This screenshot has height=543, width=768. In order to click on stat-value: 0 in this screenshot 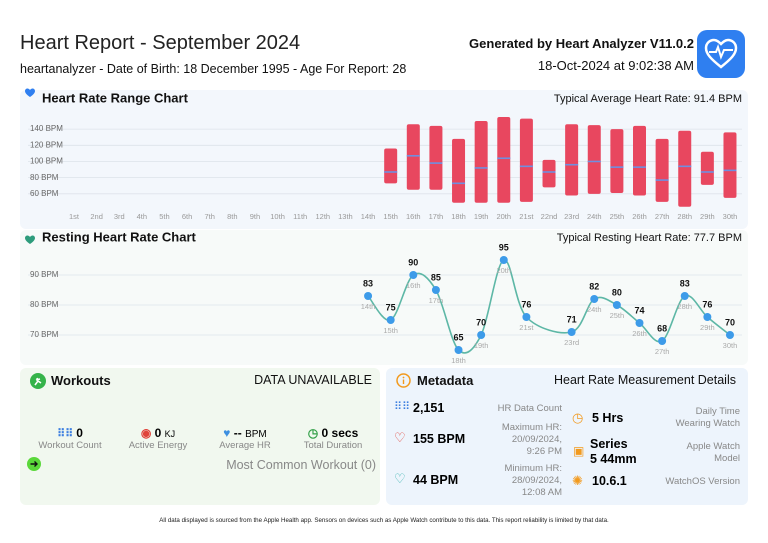, I will do `click(158, 433)`.